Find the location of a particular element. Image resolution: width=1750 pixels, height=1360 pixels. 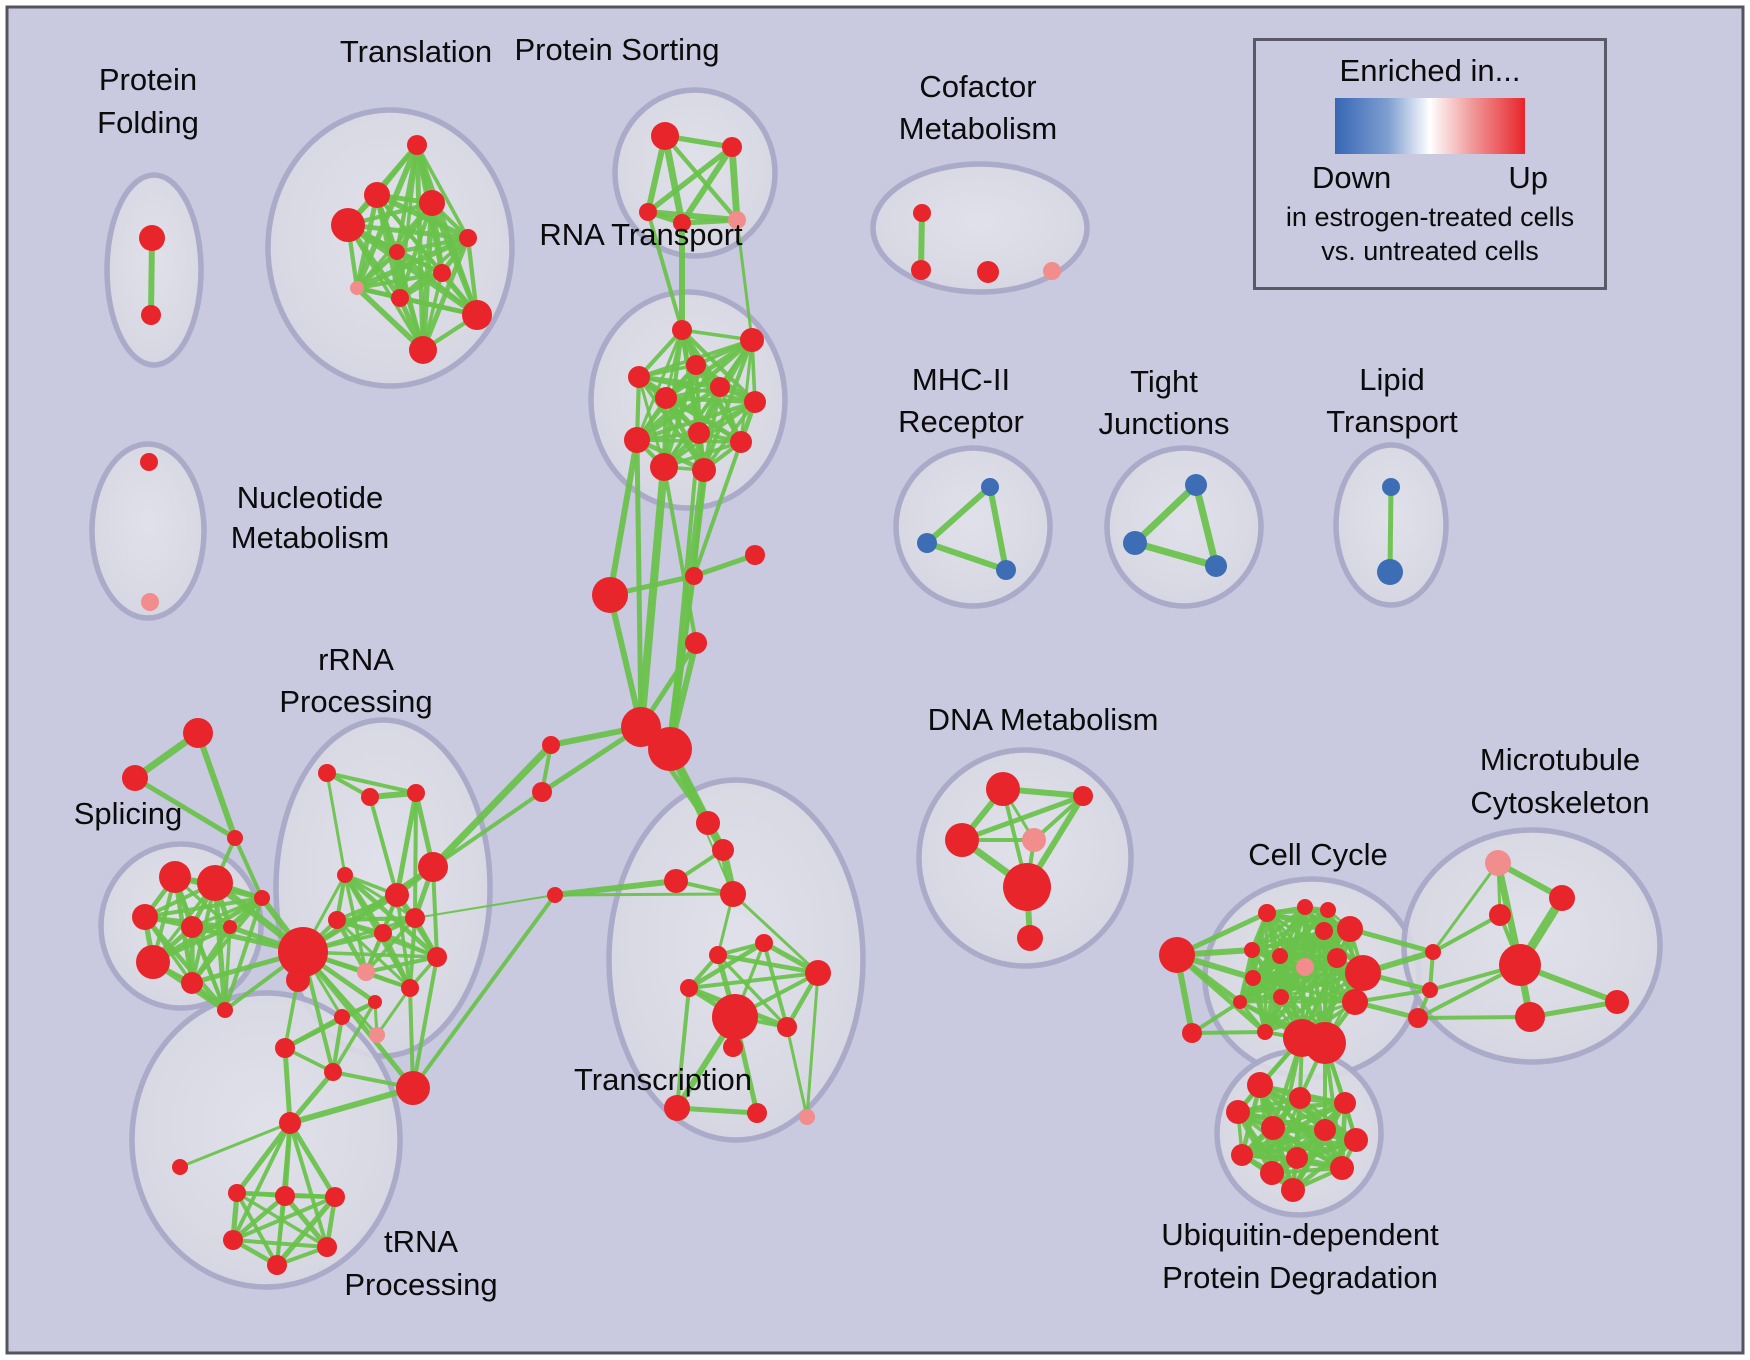

node-ml3 is located at coordinates (1418, 1018).